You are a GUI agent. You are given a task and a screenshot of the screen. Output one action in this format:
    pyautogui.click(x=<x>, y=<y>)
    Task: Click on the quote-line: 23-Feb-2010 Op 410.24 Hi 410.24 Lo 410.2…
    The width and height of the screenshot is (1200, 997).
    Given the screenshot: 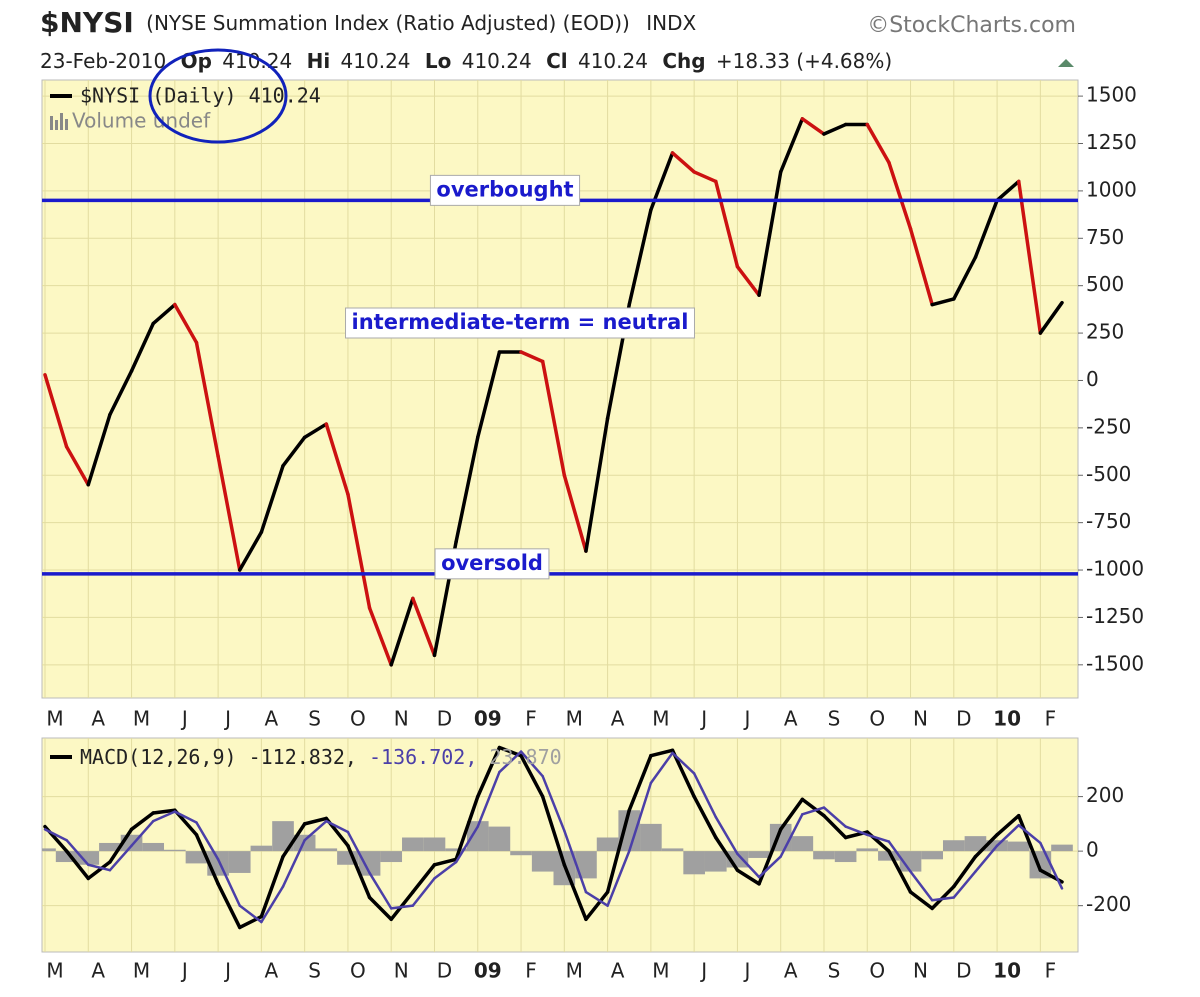 What is the action you would take?
    pyautogui.click(x=466, y=61)
    